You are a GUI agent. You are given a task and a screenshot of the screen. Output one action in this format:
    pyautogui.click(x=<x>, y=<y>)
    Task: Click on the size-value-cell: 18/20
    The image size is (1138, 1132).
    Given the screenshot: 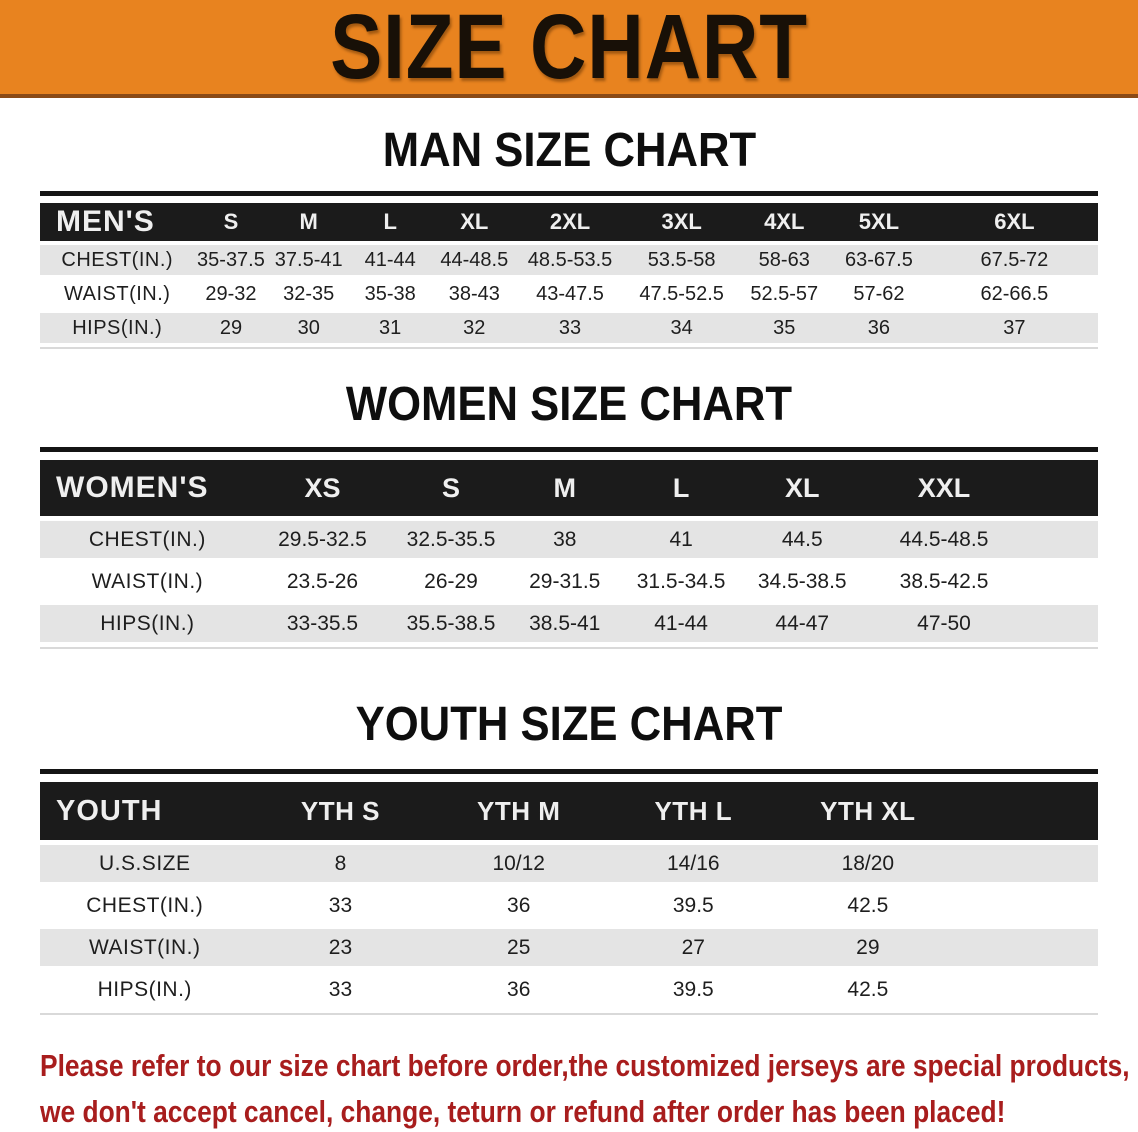 What is the action you would take?
    pyautogui.click(x=868, y=863)
    